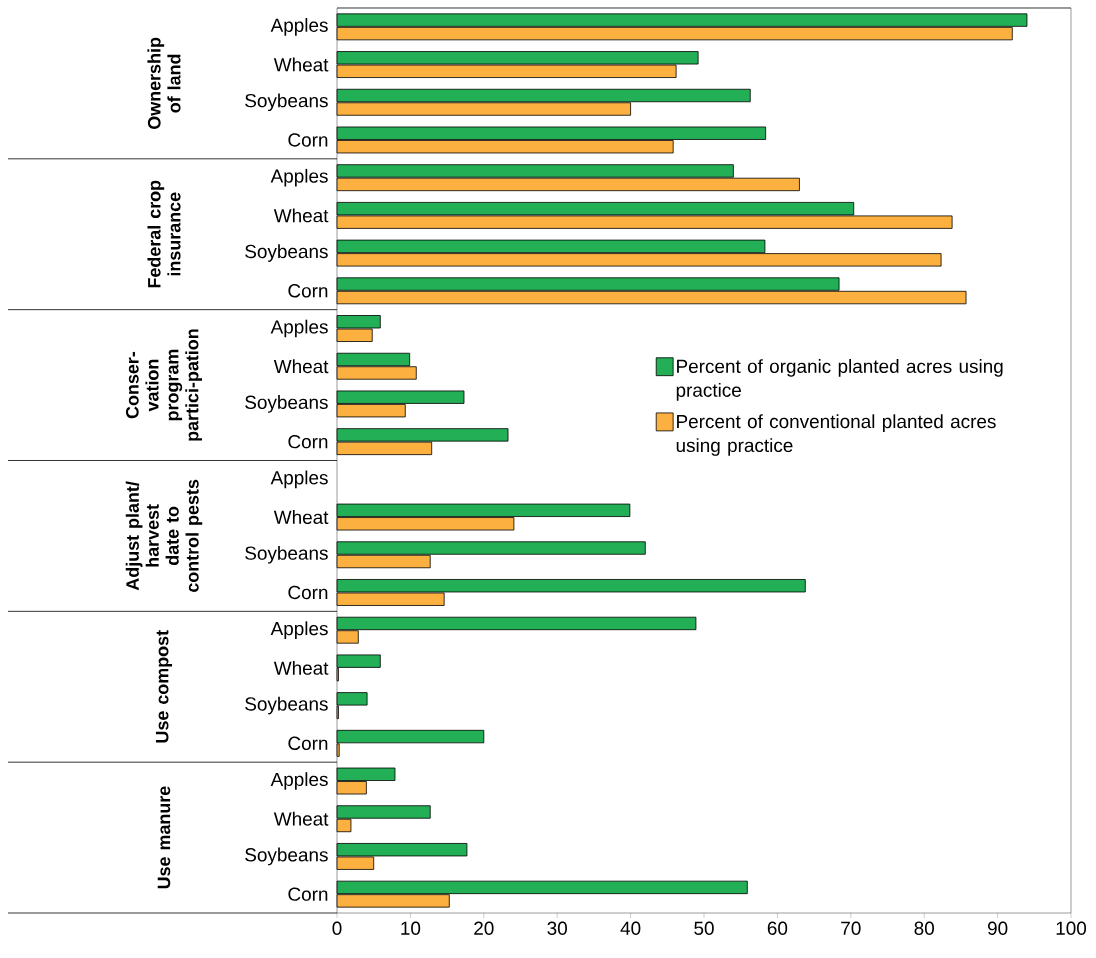  What do you see at coordinates (1071, 928) in the screenshot?
I see `x-tick-label: 100` at bounding box center [1071, 928].